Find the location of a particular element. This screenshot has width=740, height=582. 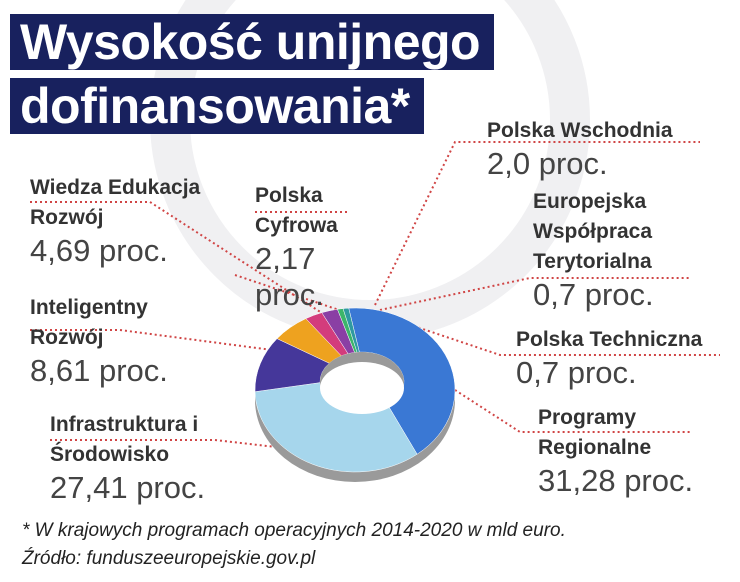

slice-label: Programy Regionalne 31,28 proc. is located at coordinates (618, 451).